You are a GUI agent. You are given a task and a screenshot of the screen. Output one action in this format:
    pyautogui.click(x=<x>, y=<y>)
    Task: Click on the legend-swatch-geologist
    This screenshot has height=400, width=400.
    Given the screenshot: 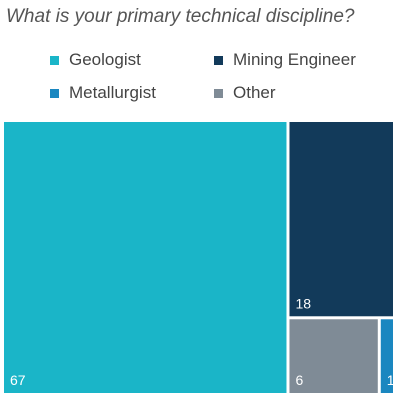 What is the action you would take?
    pyautogui.click(x=54, y=60)
    